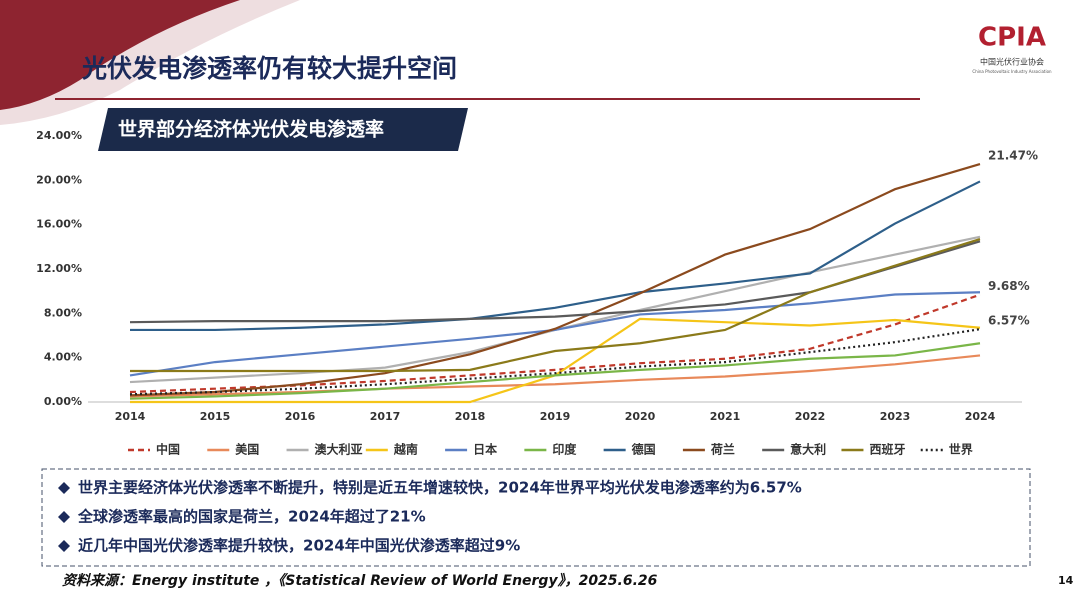  What do you see at coordinates (247, 449) in the screenshot?
I see `legend-label: 美国` at bounding box center [247, 449].